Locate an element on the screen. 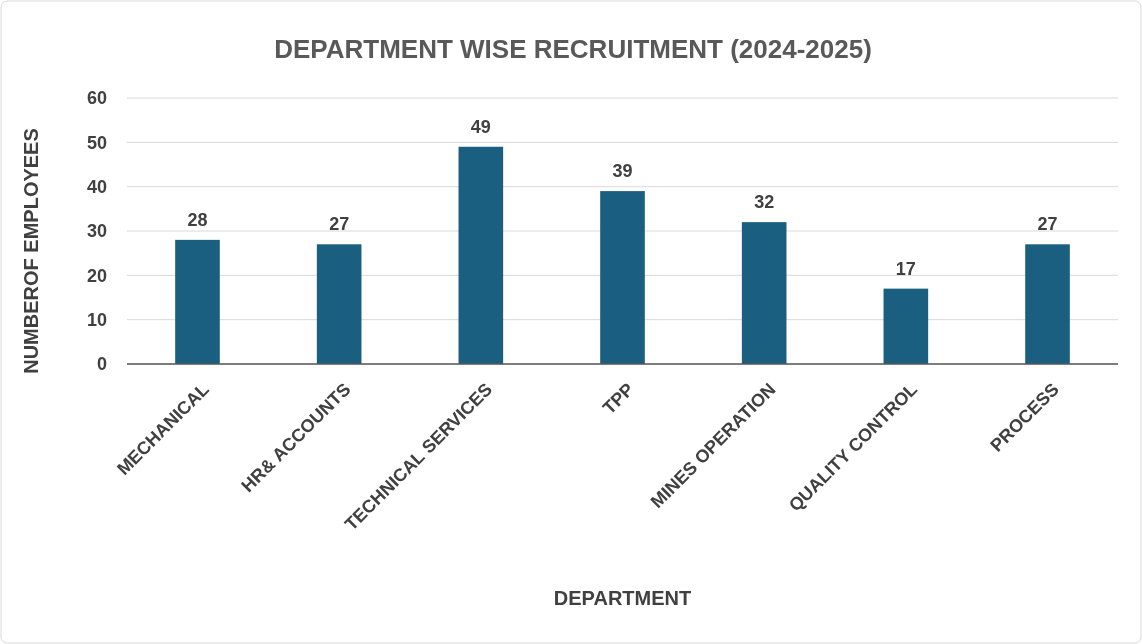 This screenshot has height=644, width=1142. y-tick-label: 30 is located at coordinates (96, 231).